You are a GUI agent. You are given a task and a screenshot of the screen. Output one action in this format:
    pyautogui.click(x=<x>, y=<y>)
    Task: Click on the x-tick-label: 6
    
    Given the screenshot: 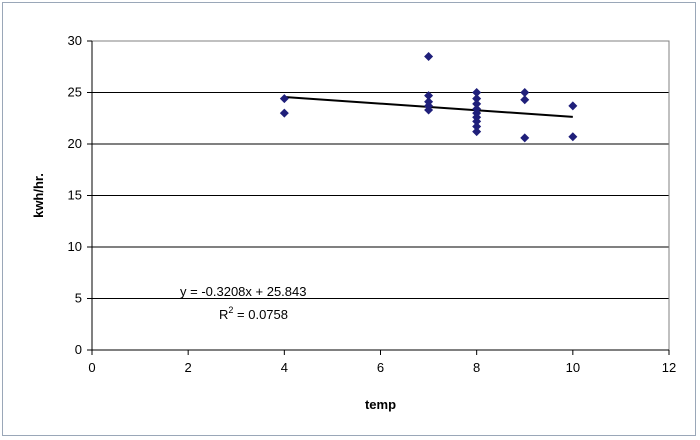 What is the action you would take?
    pyautogui.click(x=380, y=367)
    